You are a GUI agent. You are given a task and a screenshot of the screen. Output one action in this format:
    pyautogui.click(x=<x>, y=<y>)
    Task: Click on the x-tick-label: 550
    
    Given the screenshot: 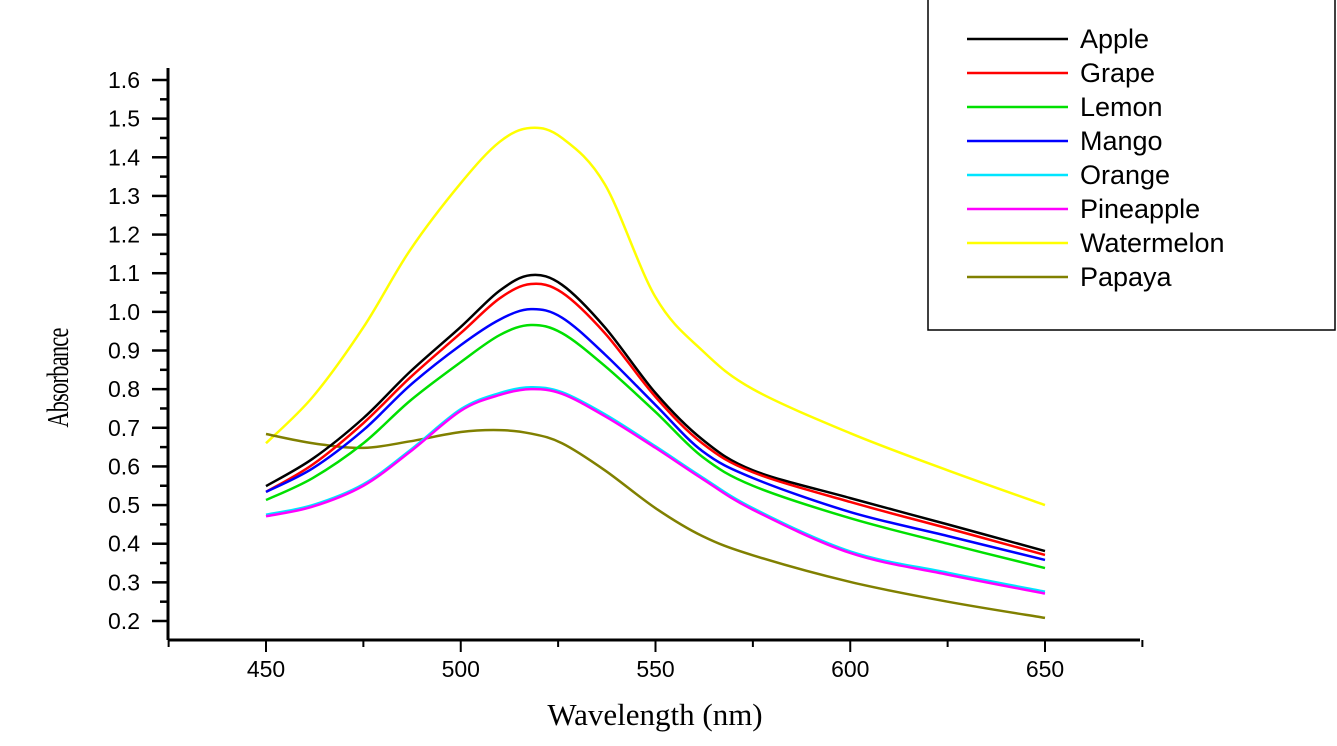 What is the action you would take?
    pyautogui.click(x=655, y=669)
    